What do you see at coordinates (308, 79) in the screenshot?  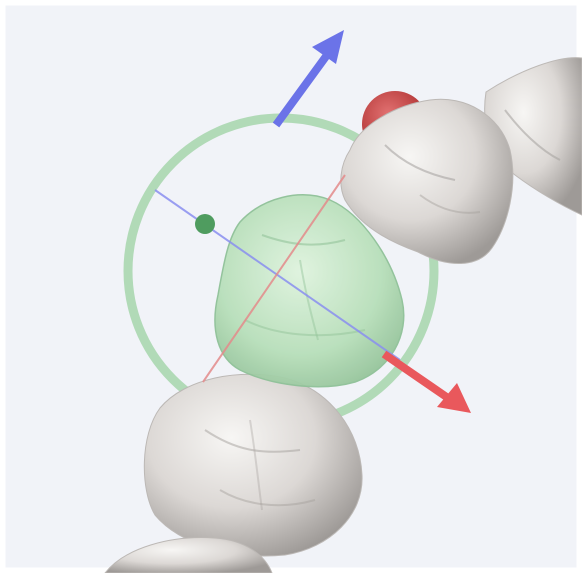 I see `translate-up-arrow-icon` at bounding box center [308, 79].